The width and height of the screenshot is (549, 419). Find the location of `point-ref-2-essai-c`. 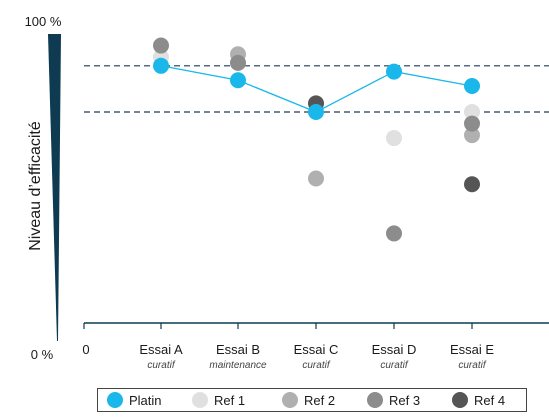

point-ref-2-essai-c is located at coordinates (316, 178).